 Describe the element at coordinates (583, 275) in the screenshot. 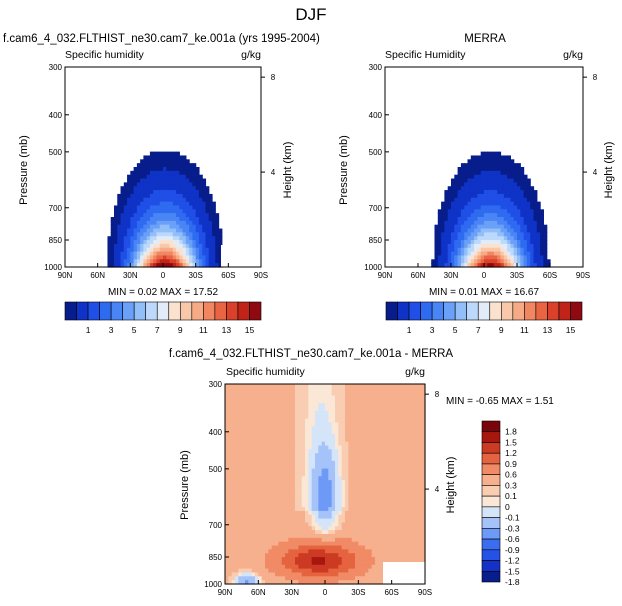

I see `x-tick-label: 90S` at that location.